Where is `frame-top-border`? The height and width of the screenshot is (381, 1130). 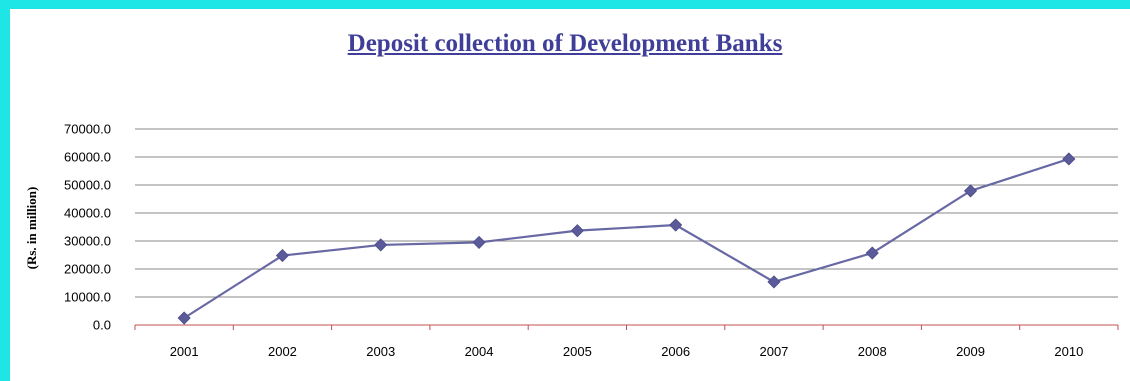 frame-top-border is located at coordinates (565, 4).